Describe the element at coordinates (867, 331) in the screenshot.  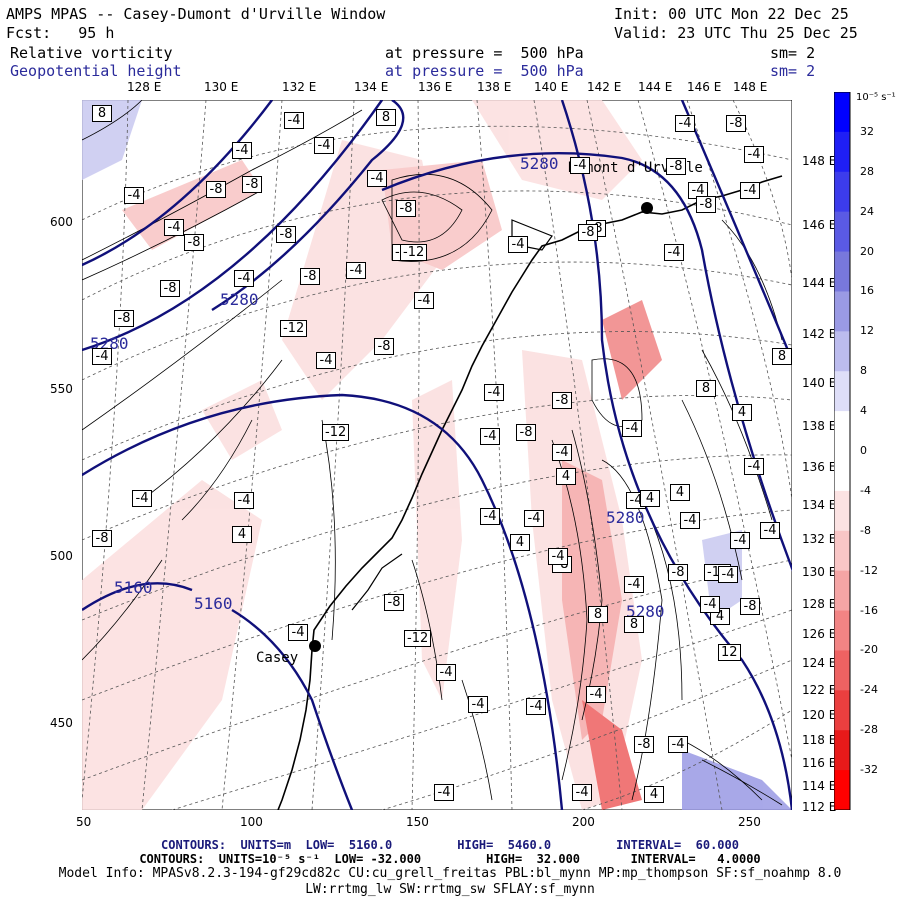
I see `colorbar-tick-label: 12` at that location.